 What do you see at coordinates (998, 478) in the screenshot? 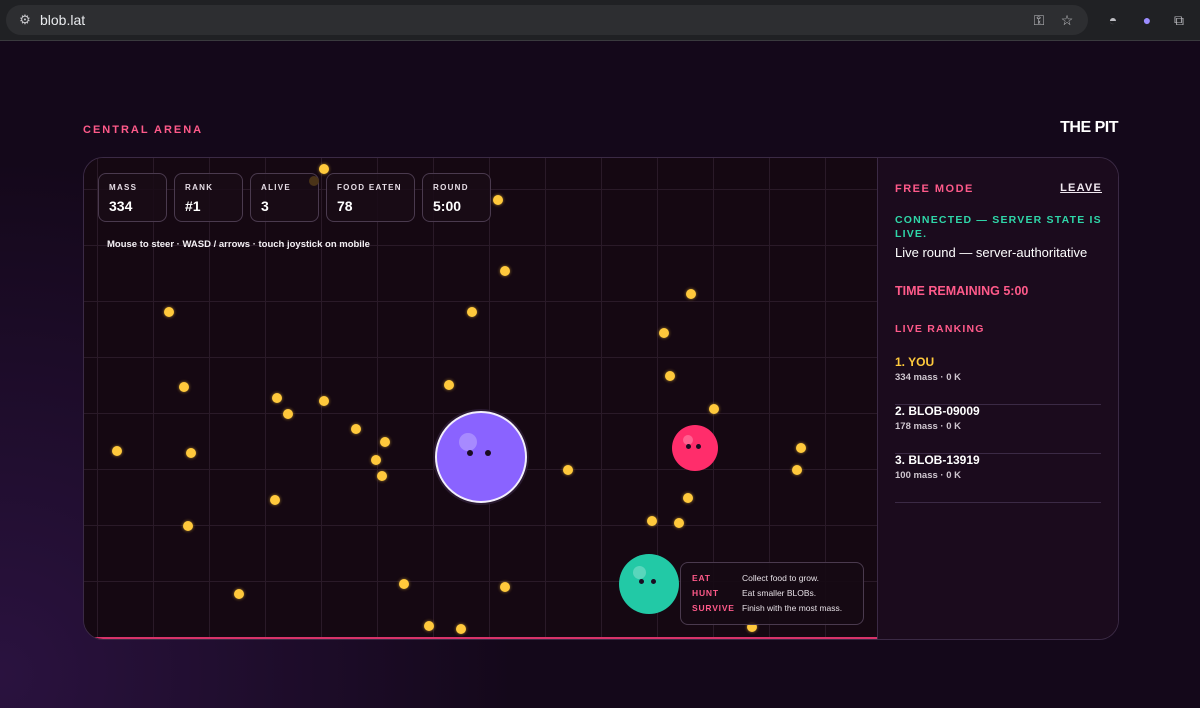
I see `ranking-item: 3. BLOB-13919 100 mass · 0 K` at bounding box center [998, 478].